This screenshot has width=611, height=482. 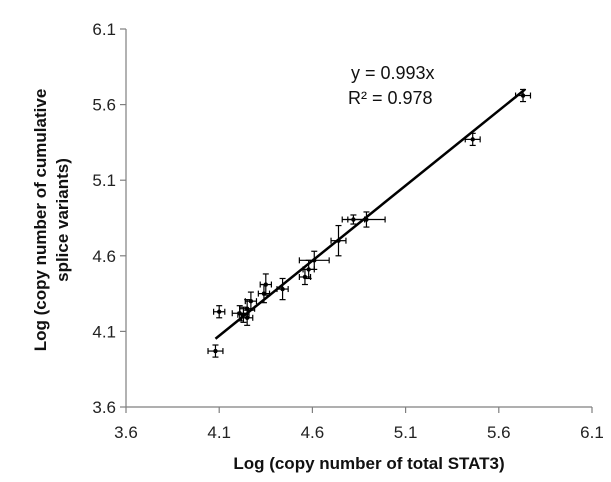 What do you see at coordinates (40, 220) in the screenshot?
I see `y-axis-title-line1: Log (copy number of cumulative` at bounding box center [40, 220].